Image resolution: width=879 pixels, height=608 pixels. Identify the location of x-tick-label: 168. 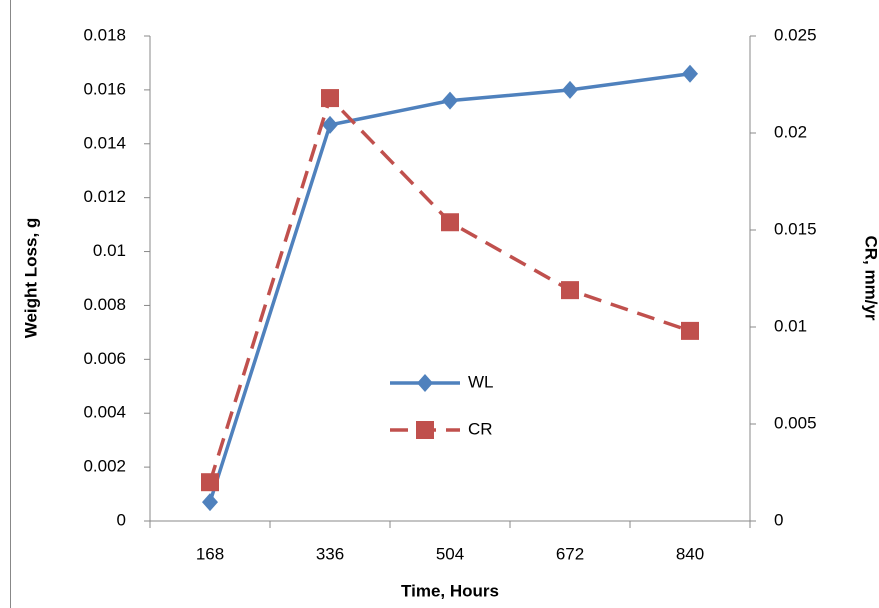
(210, 553).